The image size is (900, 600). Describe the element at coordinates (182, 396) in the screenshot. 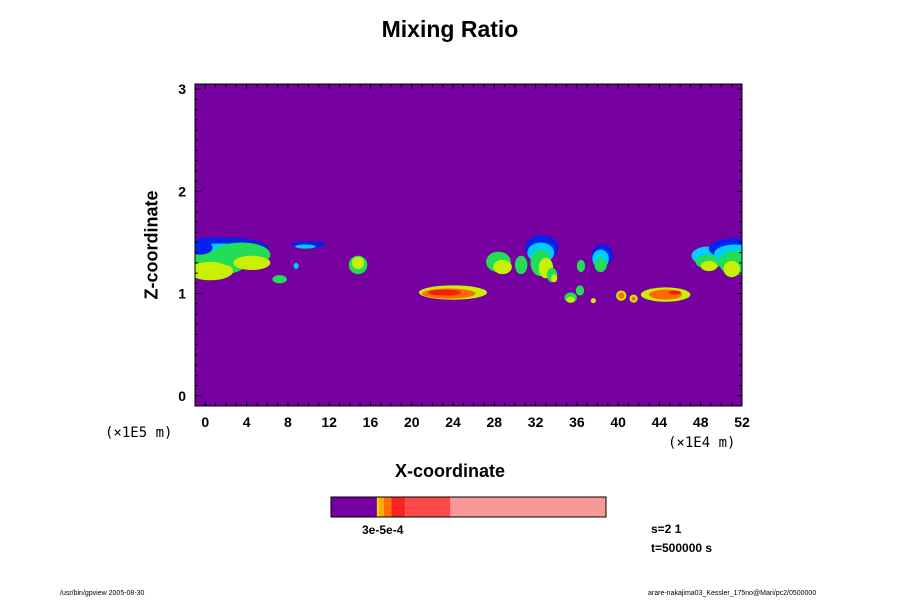

I see `y-tick-label: 0` at that location.